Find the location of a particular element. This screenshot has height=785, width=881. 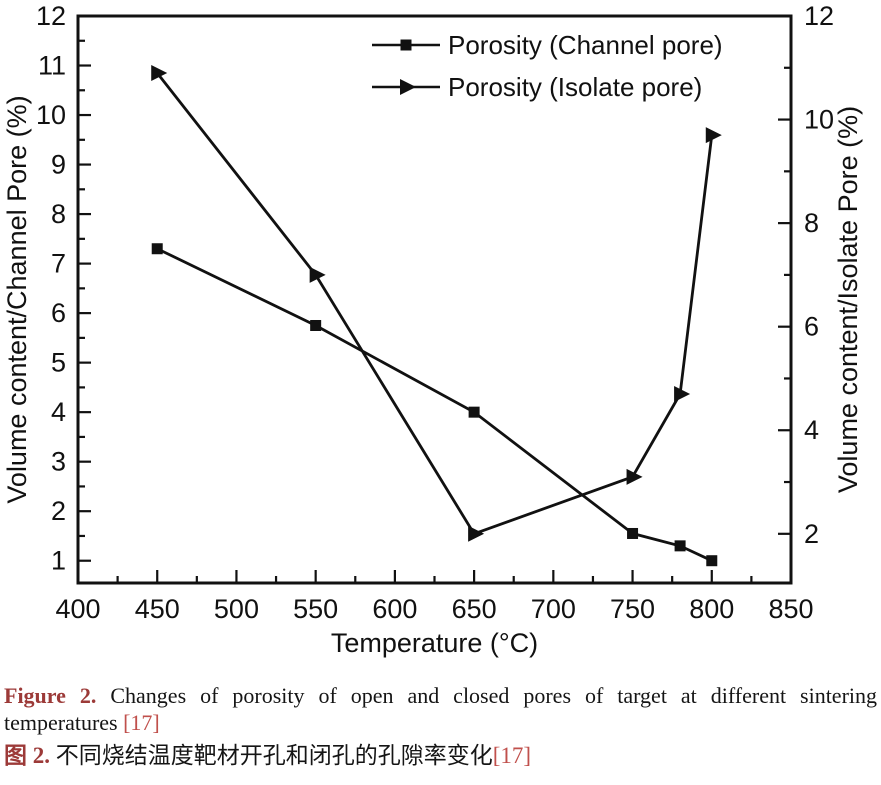

x-tick-label: 500 is located at coordinates (236, 609).